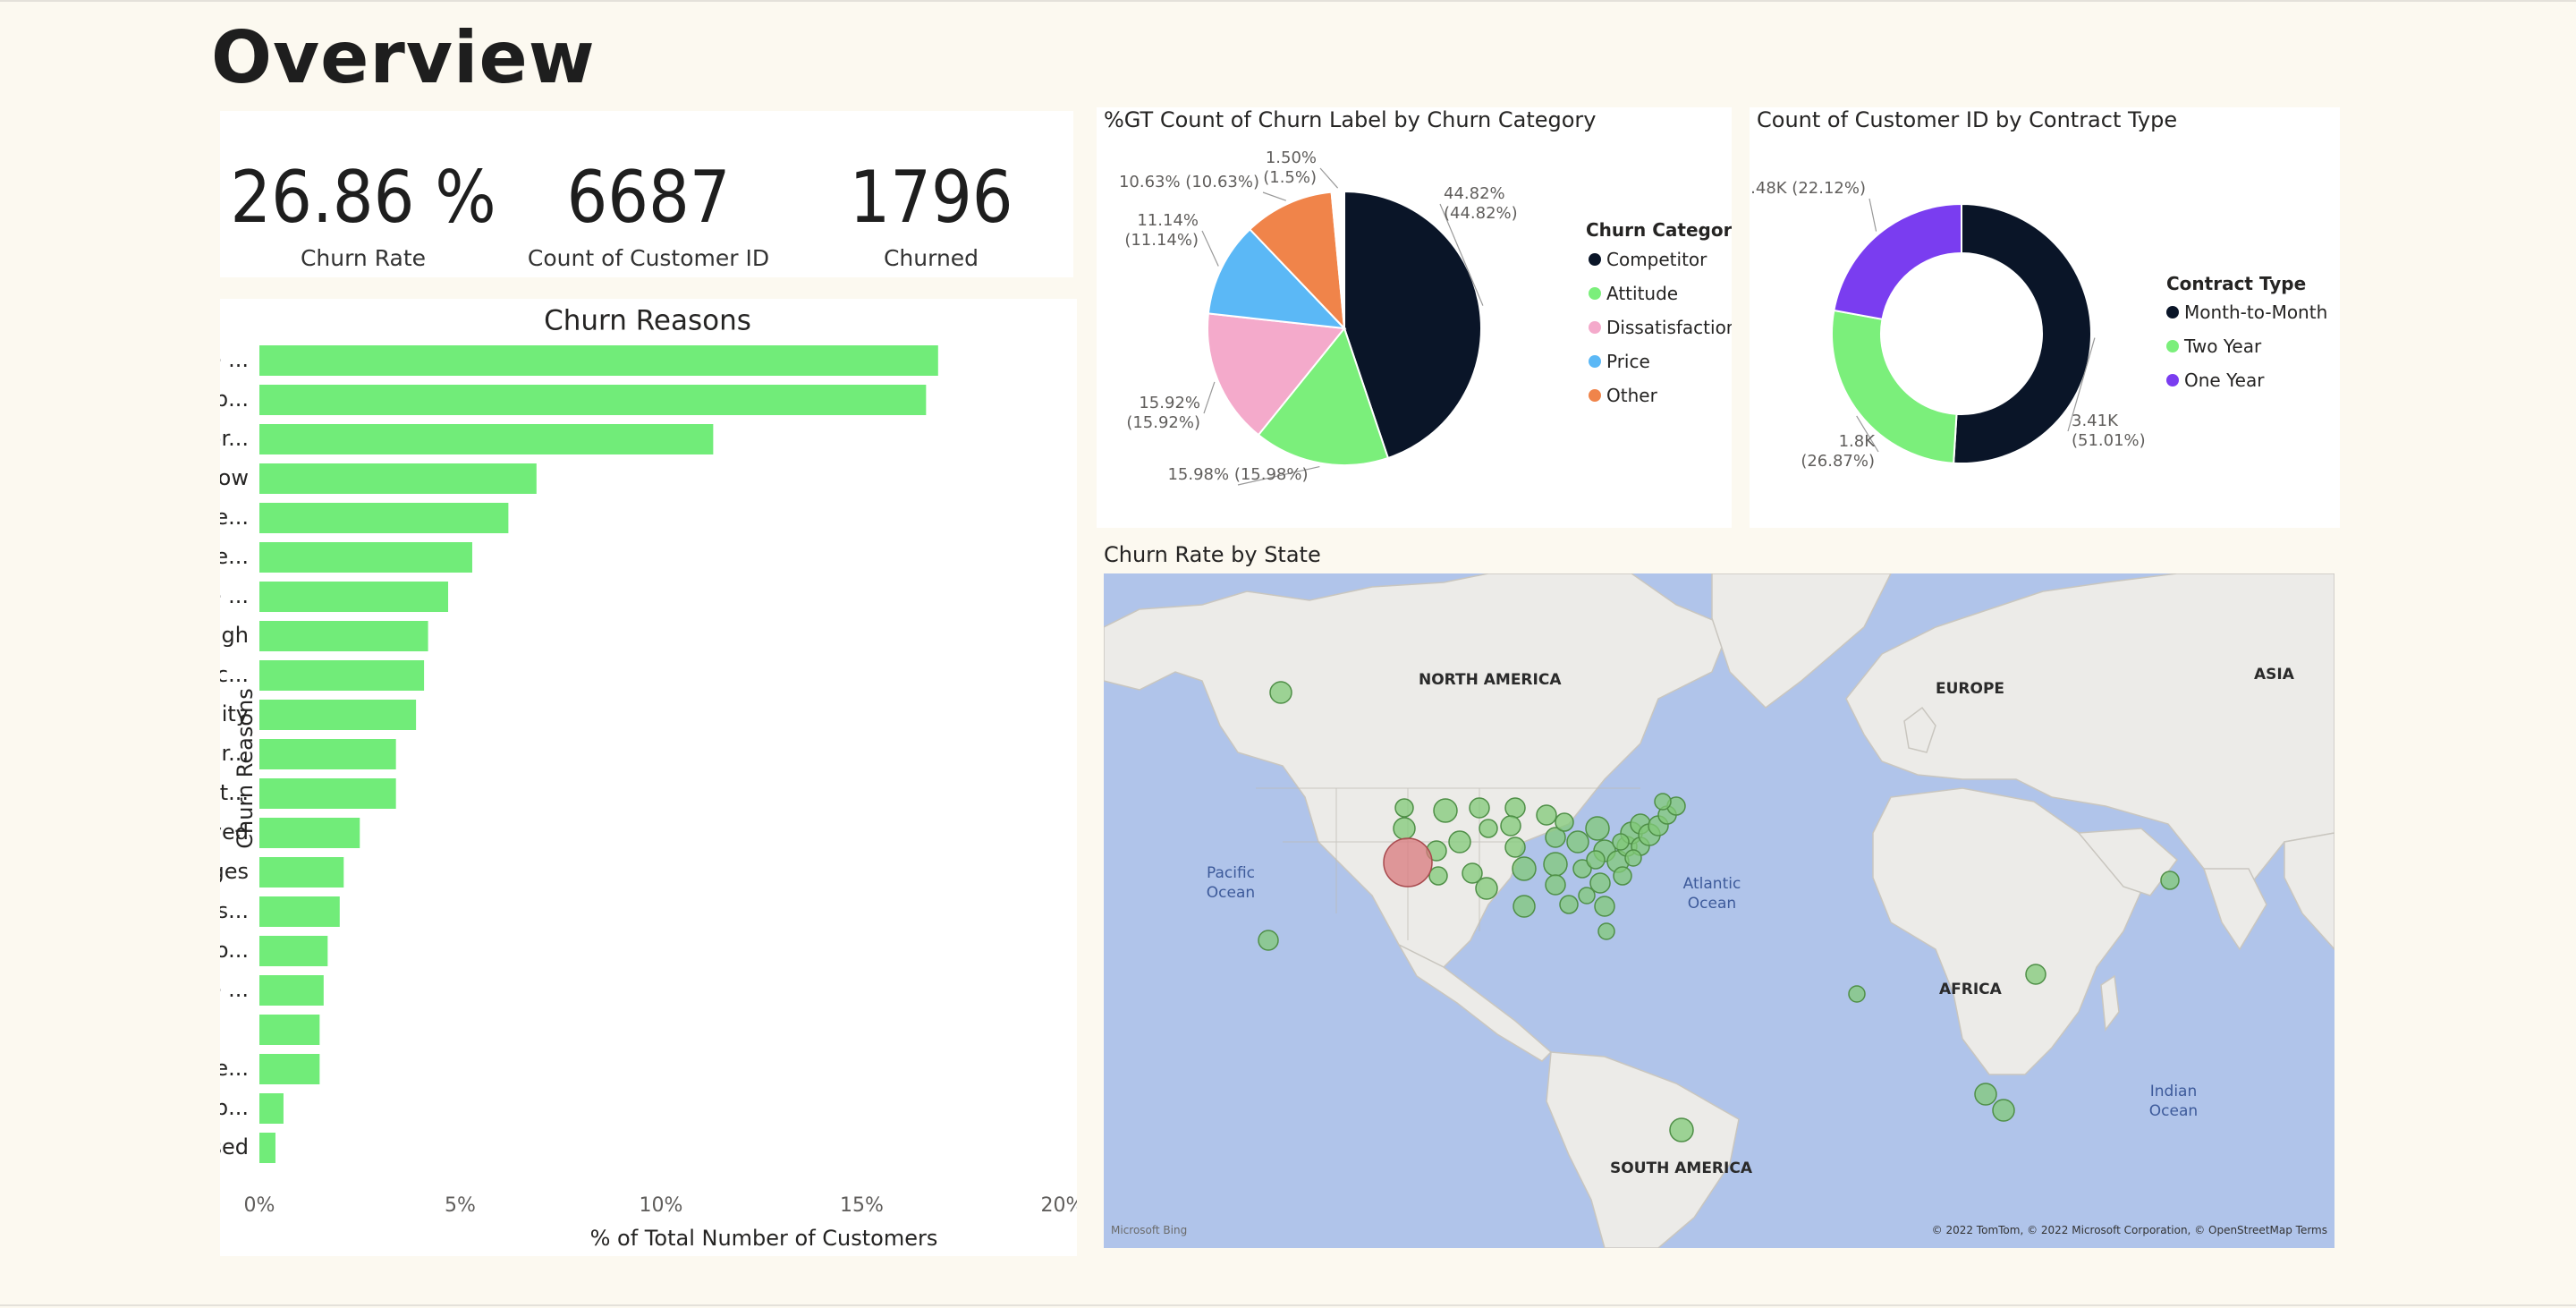  What do you see at coordinates (1408, 862) in the screenshot?
I see `bubble-california` at bounding box center [1408, 862].